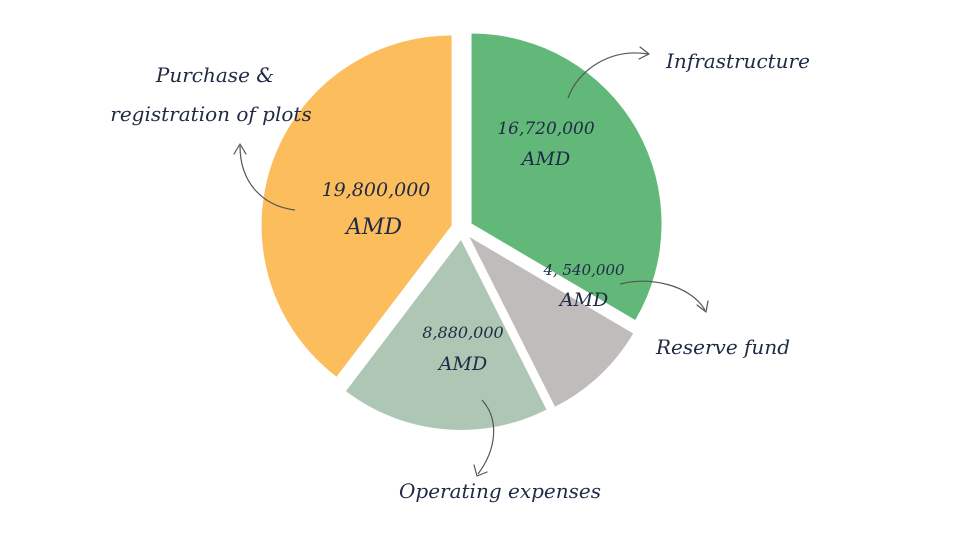 The height and width of the screenshot is (540, 960). I want to click on label-reserve-fund: Reserve fund, so click(722, 347).